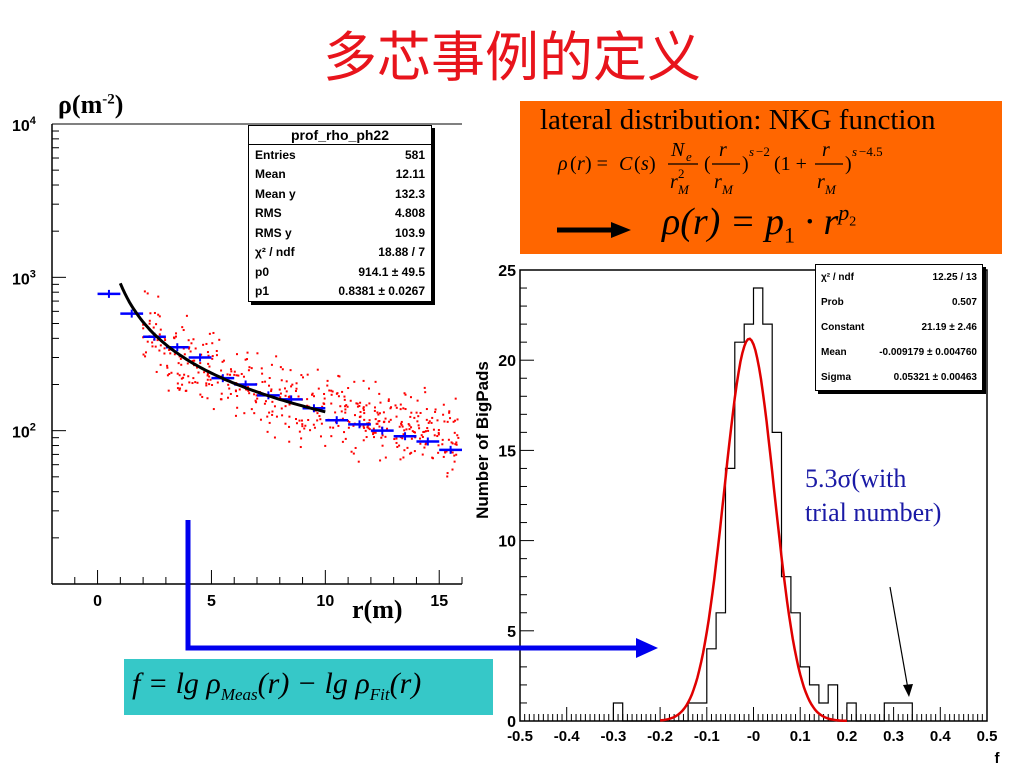 The image size is (1024, 768). I want to click on left-x-tick-label: 15, so click(439, 601).